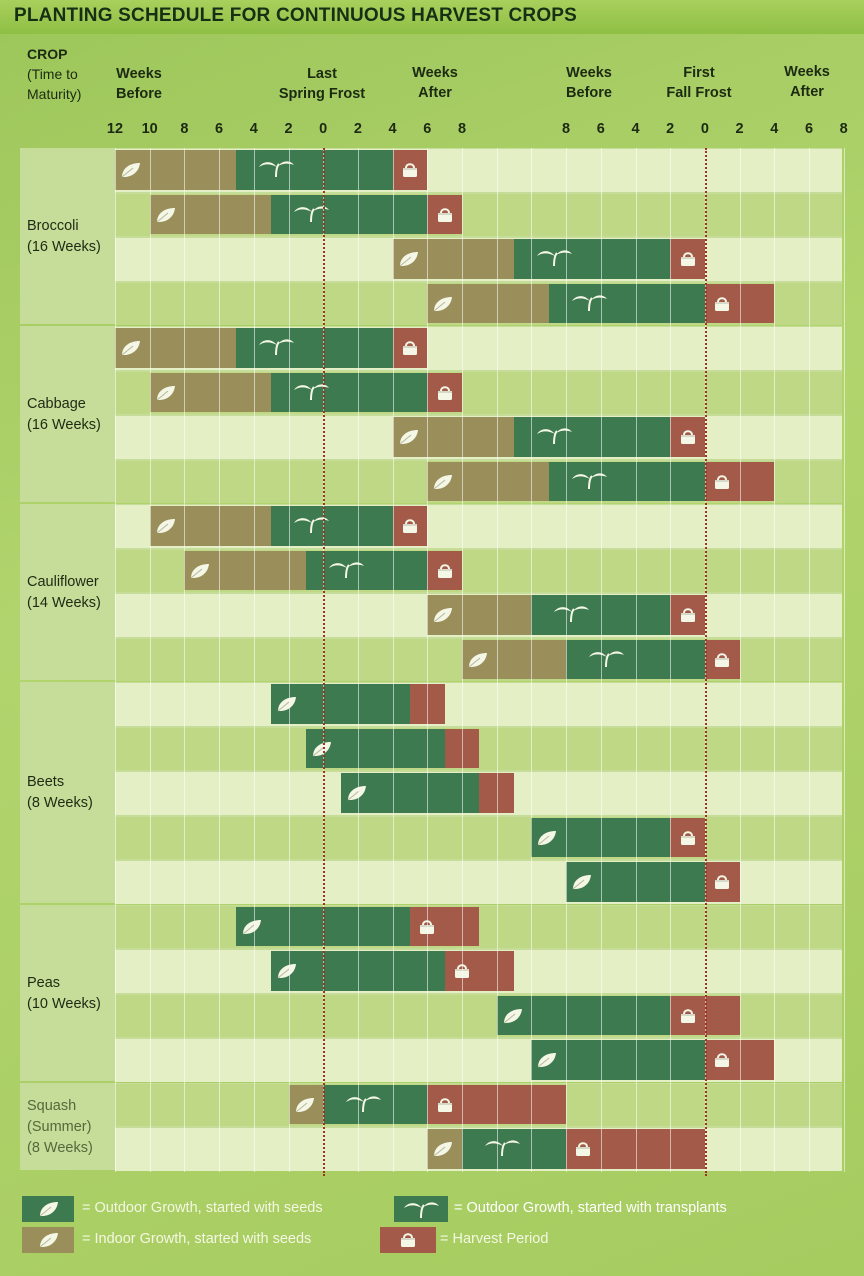  Describe the element at coordinates (64, 603) in the screenshot. I see `crop-maturity: (14 Weeks)` at that location.